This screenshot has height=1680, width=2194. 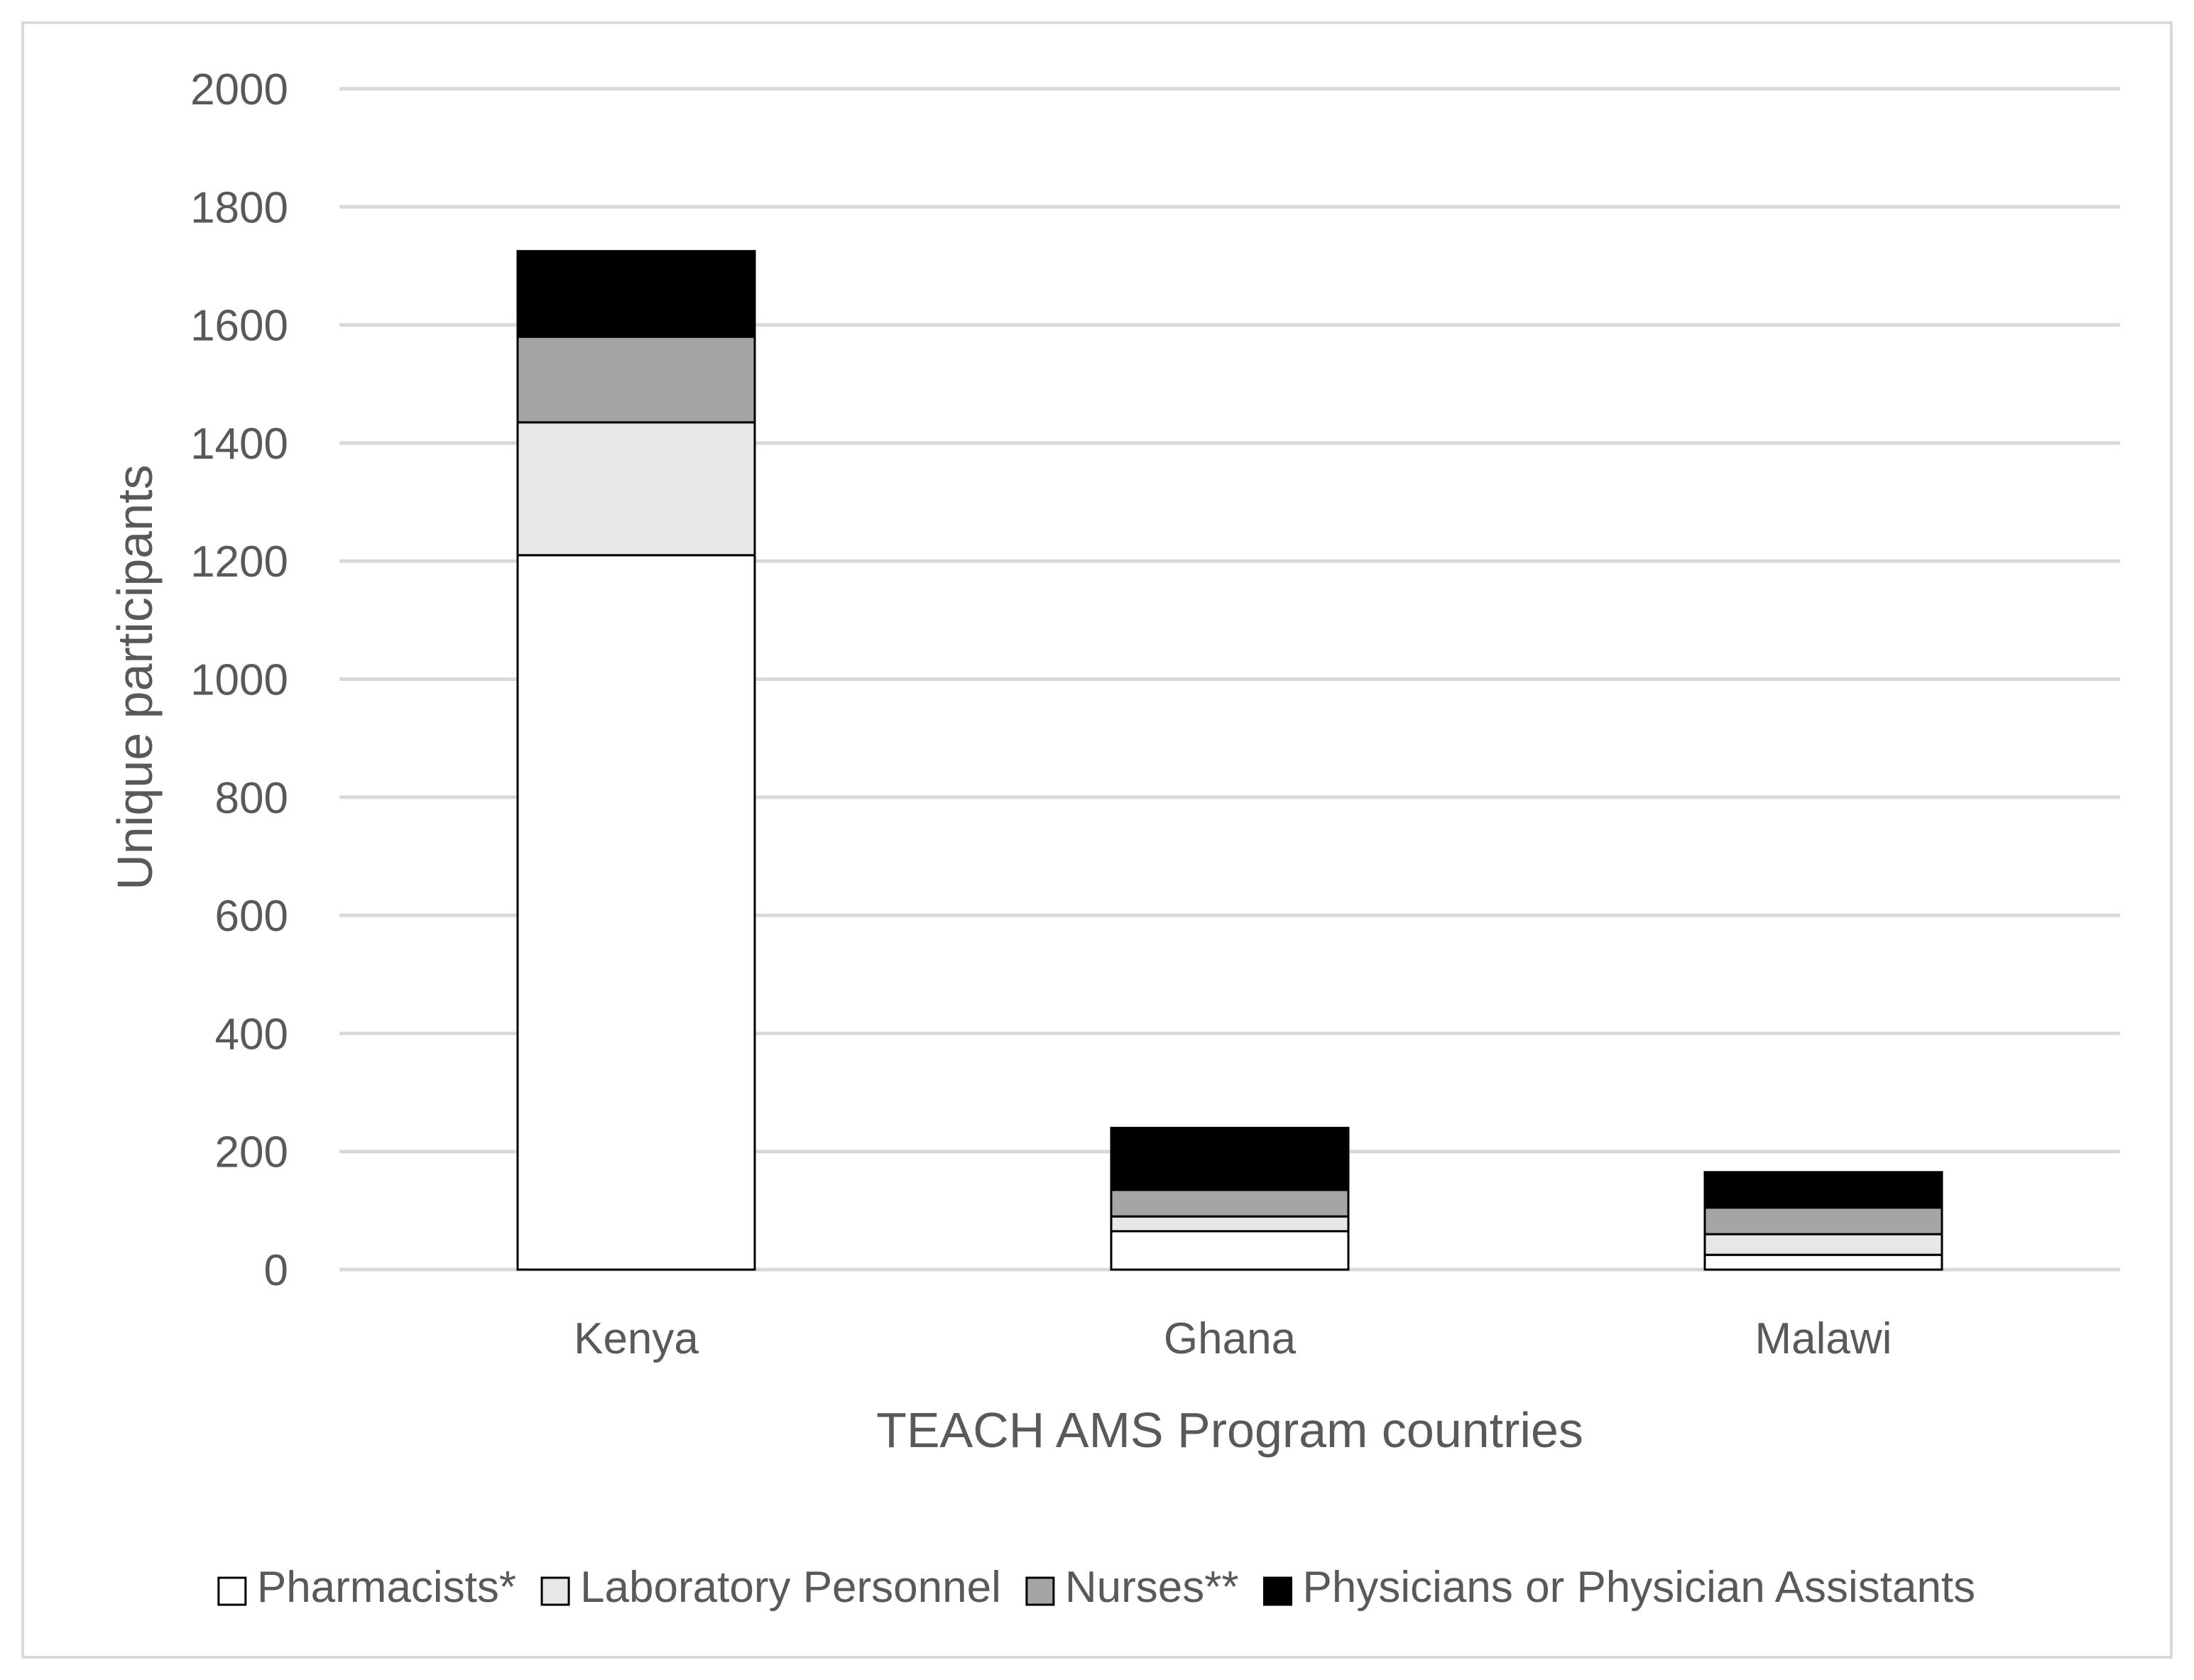 I want to click on legend-item-laboratory-personnel: Laboratory Personnel, so click(x=770, y=1588).